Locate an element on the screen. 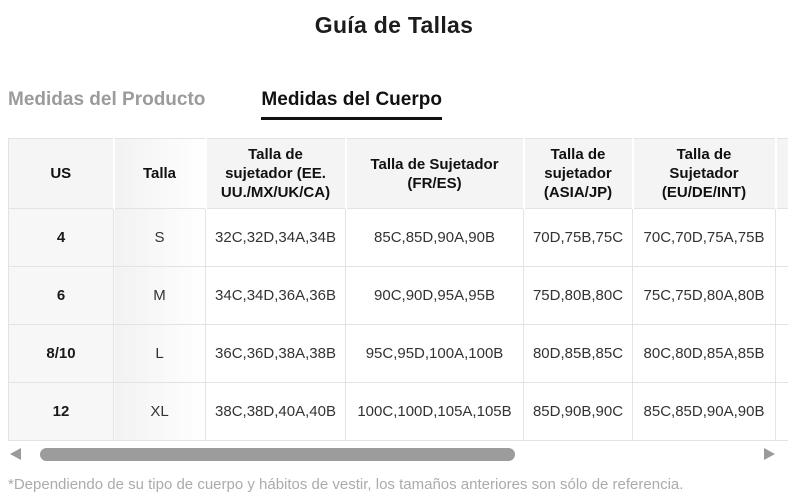 The width and height of the screenshot is (788, 495). table-cell: 32C,32D,34A,34B is located at coordinates (275, 237).